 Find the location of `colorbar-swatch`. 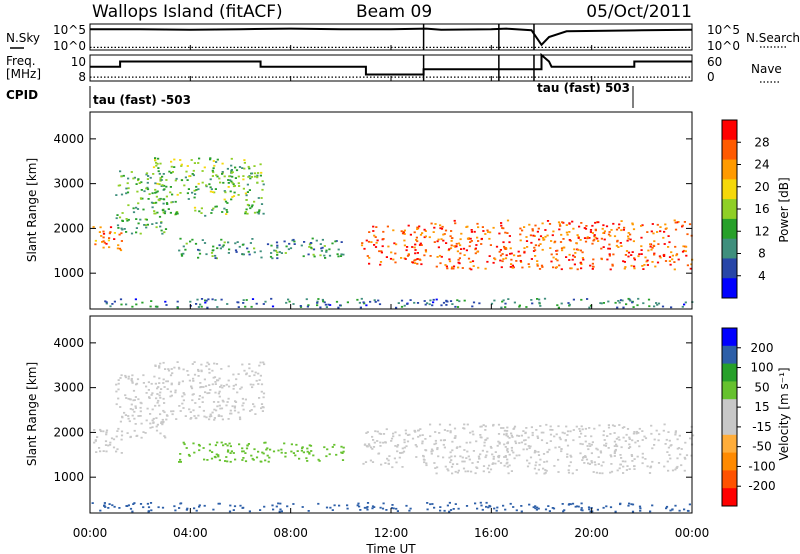

colorbar-swatch is located at coordinates (729, 268).